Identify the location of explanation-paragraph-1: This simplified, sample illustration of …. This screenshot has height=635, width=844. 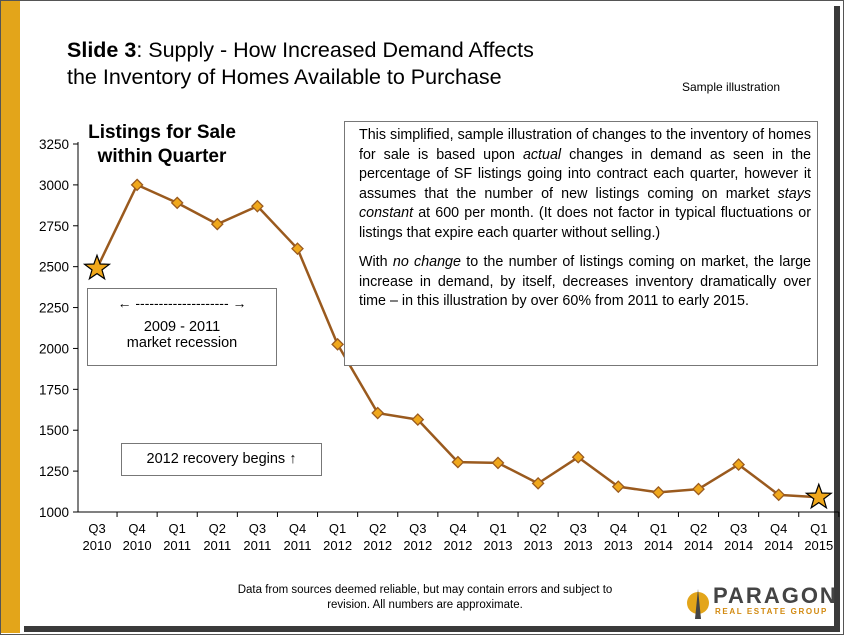
(585, 184).